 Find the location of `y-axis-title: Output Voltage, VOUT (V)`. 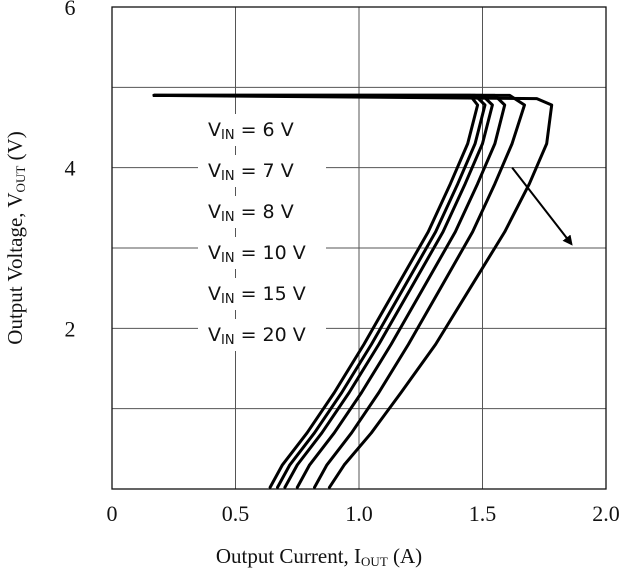

y-axis-title: Output Voltage, VOUT (V) is located at coordinates (15, 237).